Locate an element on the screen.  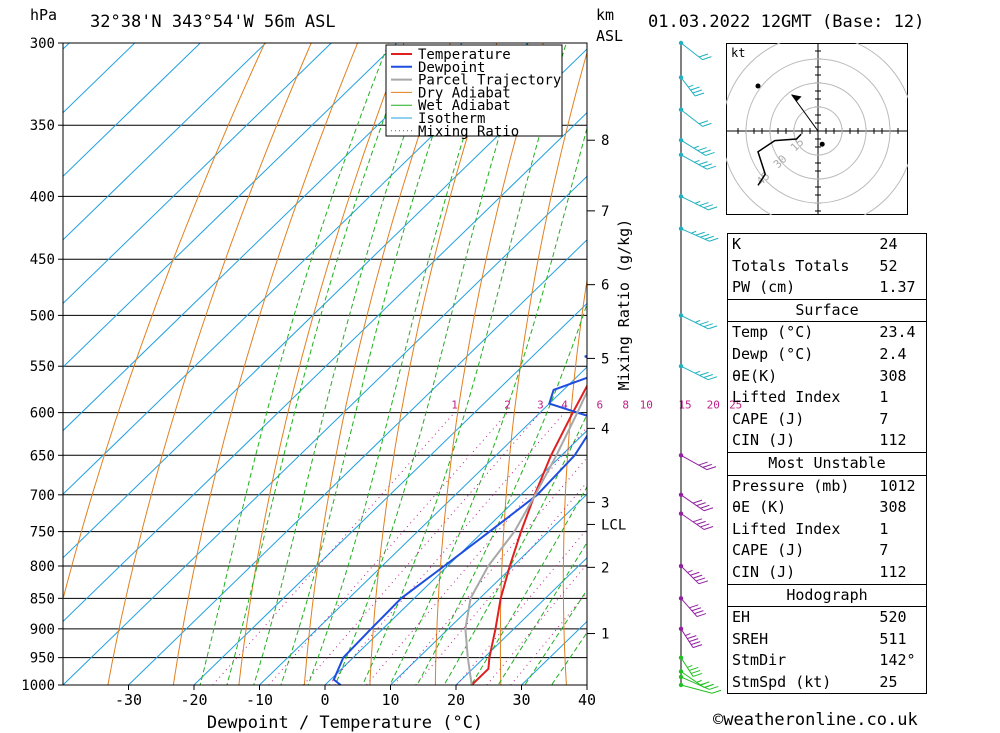
x-tick-label: 20 is located at coordinates (456, 700).